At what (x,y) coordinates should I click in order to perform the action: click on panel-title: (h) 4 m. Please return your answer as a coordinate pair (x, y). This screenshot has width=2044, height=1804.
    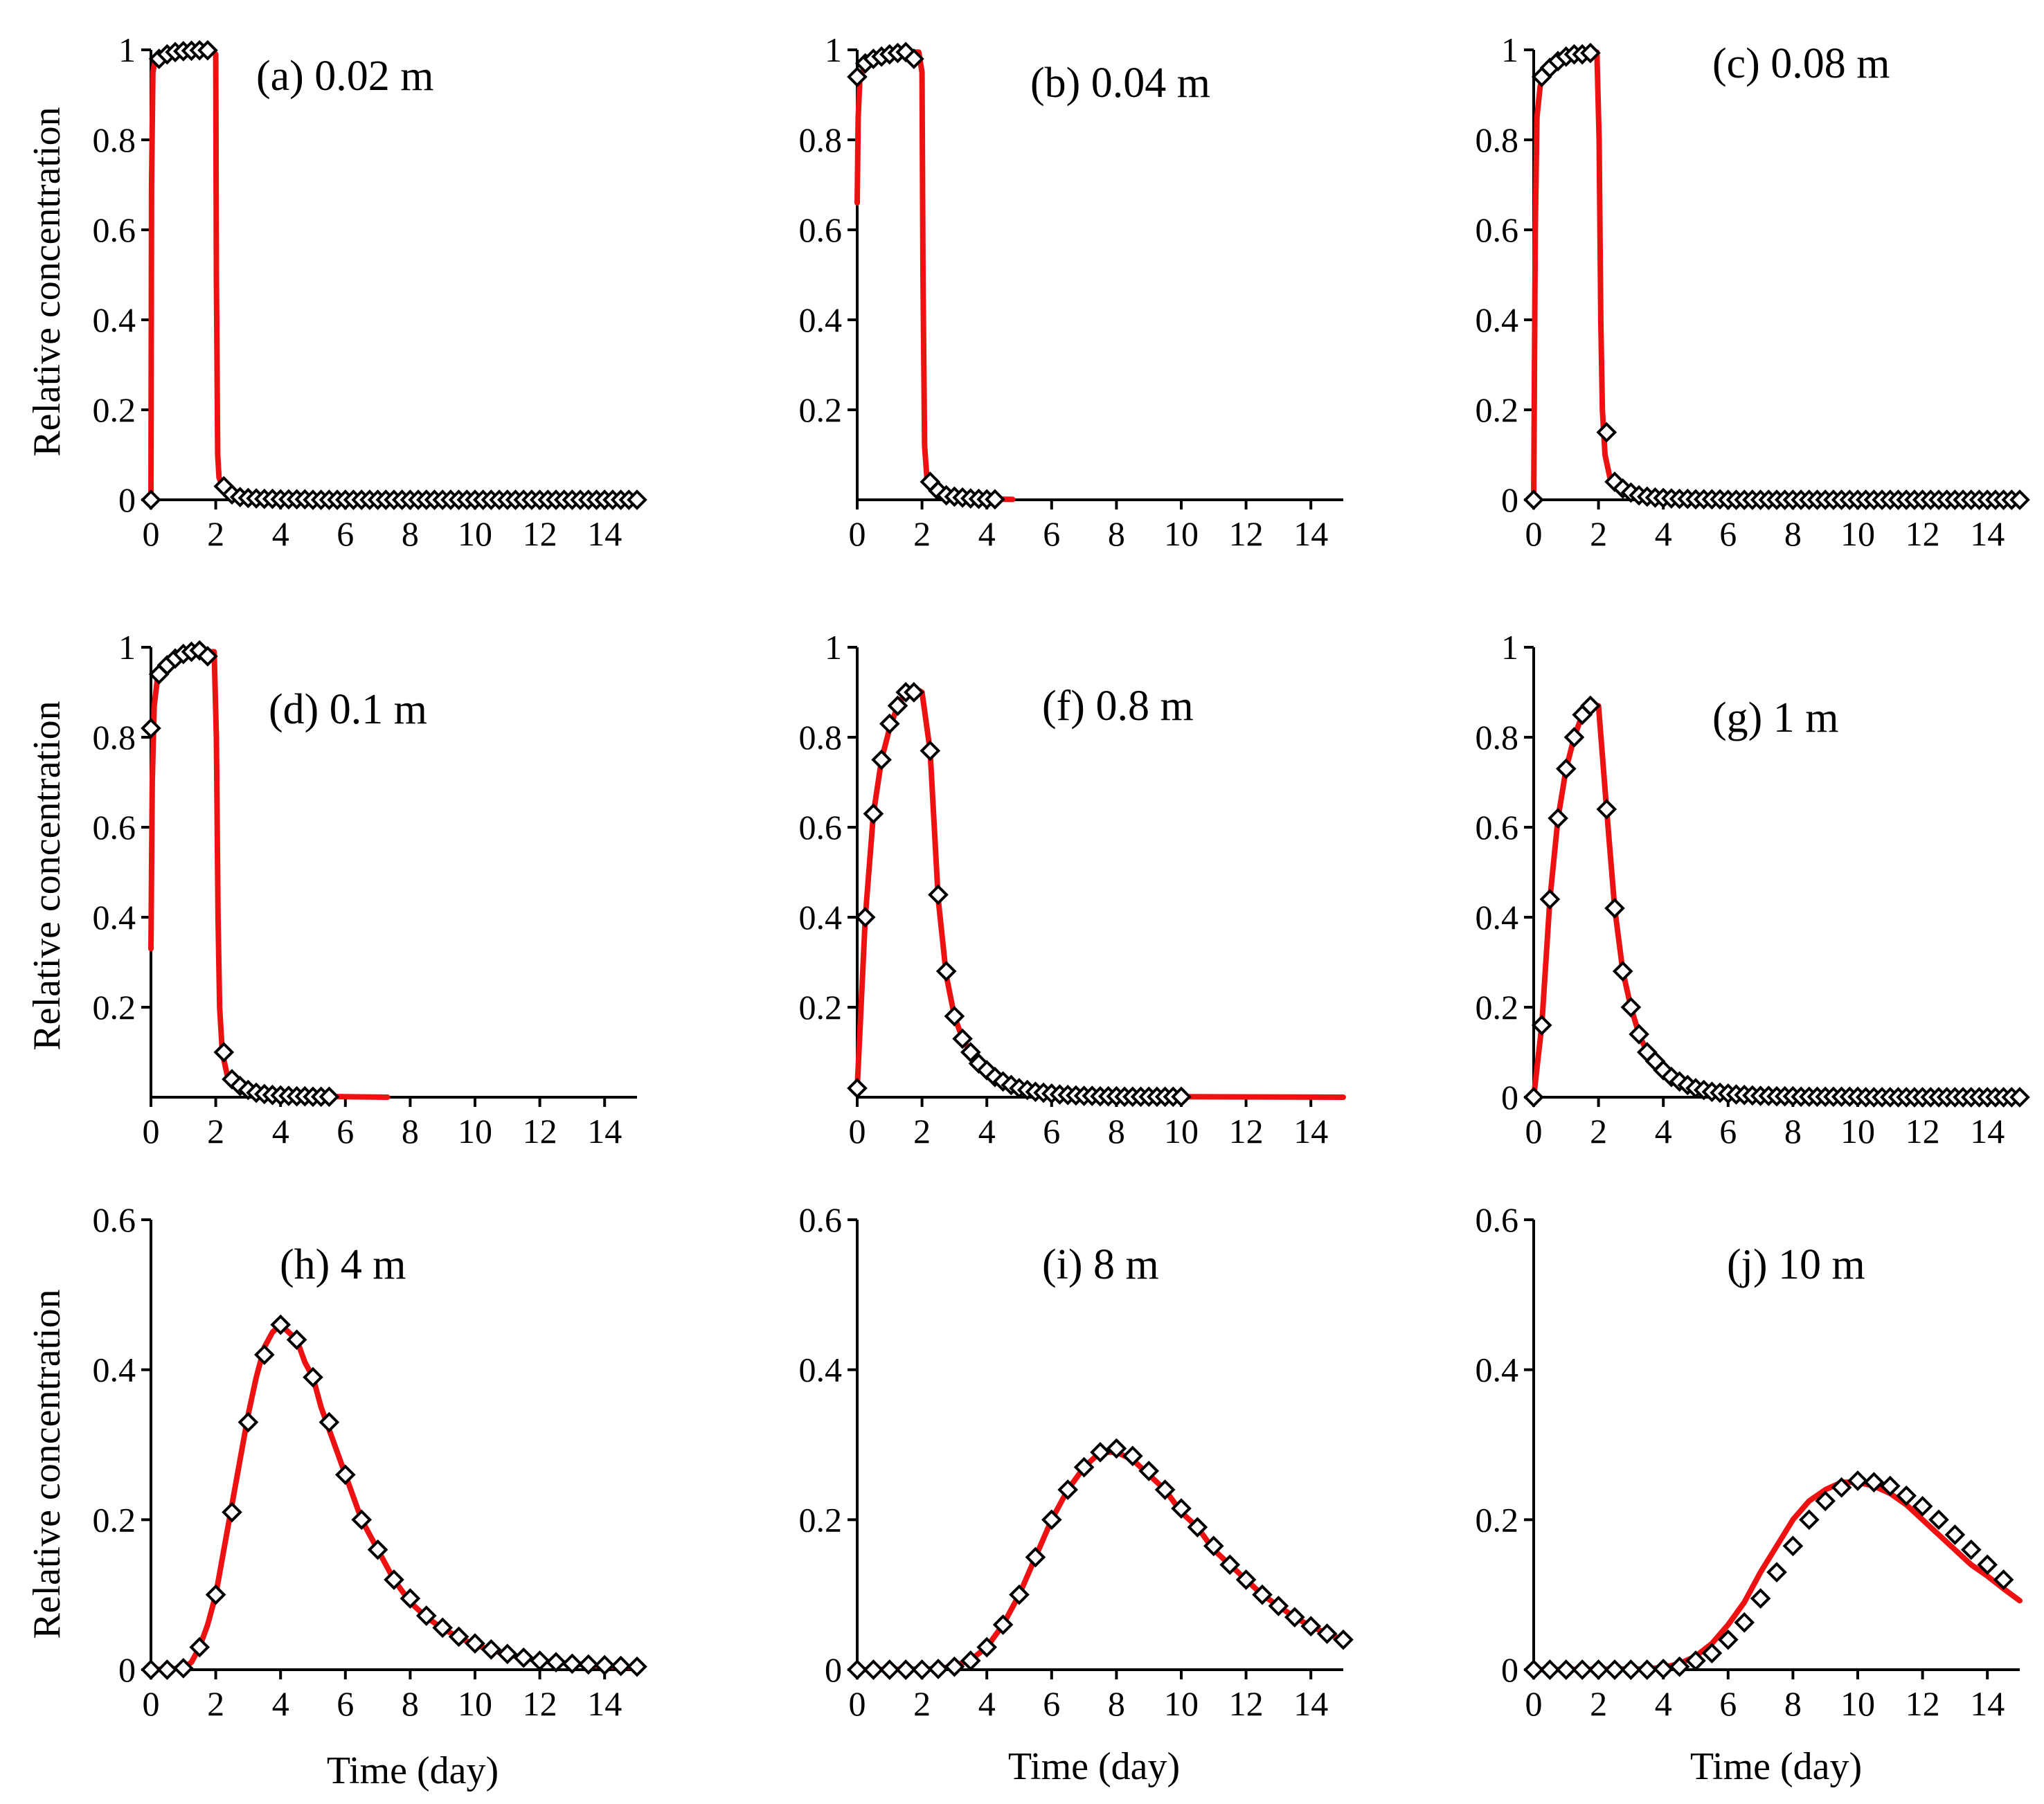
    Looking at the image, I should click on (343, 1265).